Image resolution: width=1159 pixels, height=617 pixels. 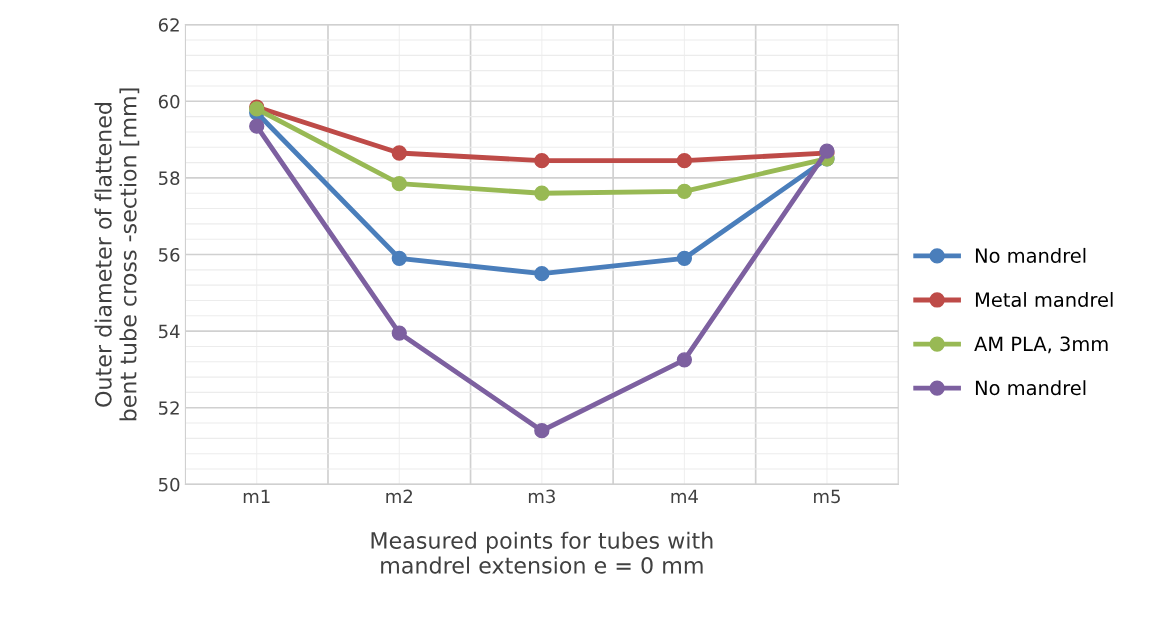 I want to click on y-tick-label: 54, so click(x=169, y=331).